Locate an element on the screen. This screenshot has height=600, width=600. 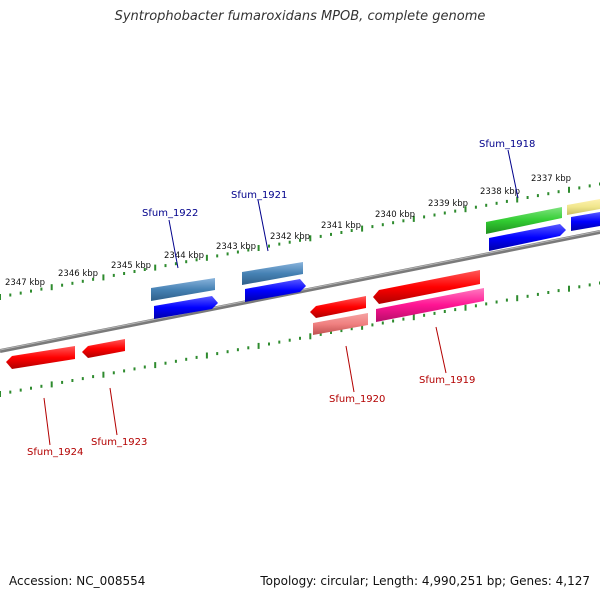
gene-label-sfum-1921: Sfum_1921 is located at coordinates (259, 195).